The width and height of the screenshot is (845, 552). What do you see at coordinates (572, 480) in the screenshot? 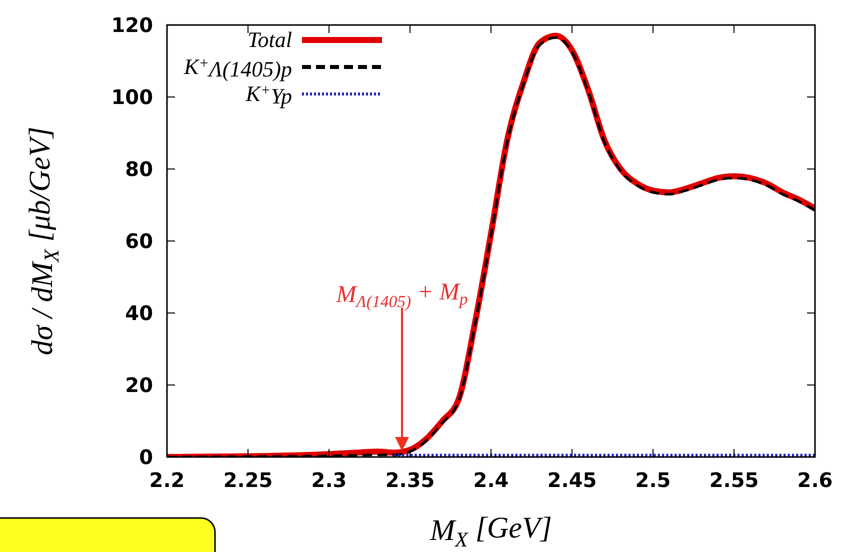
I see `x-tick-label: 2.45` at bounding box center [572, 480].